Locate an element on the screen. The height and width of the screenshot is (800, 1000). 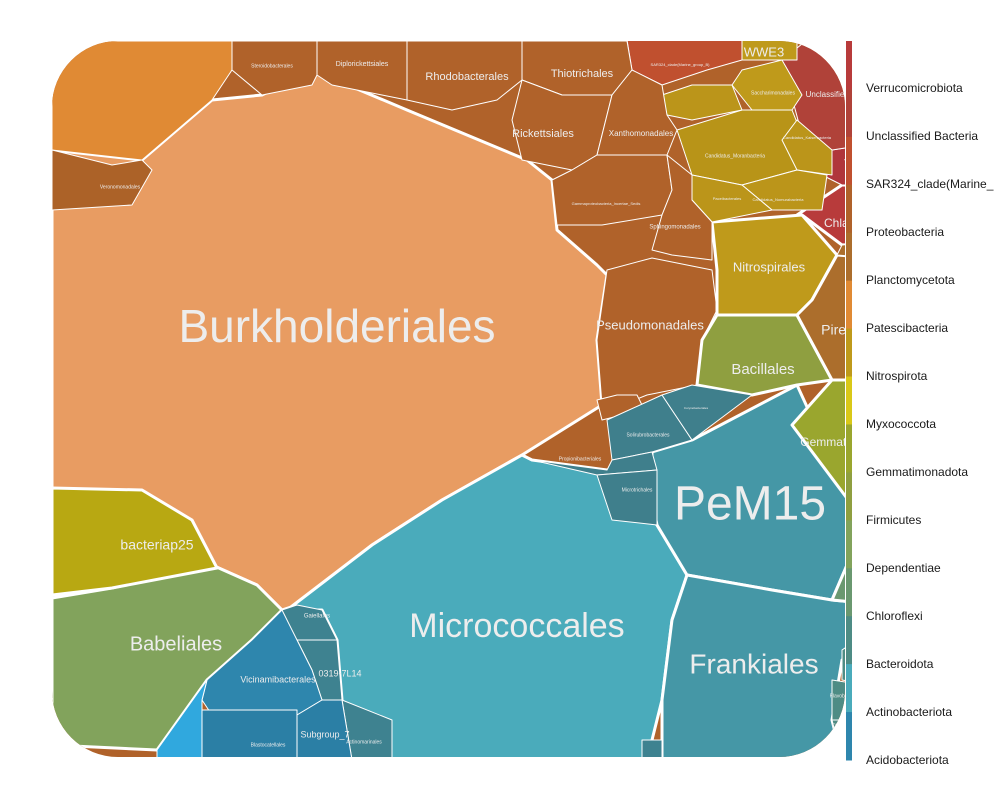
cell-unlabeled-orange is located at coordinates (142, 101).